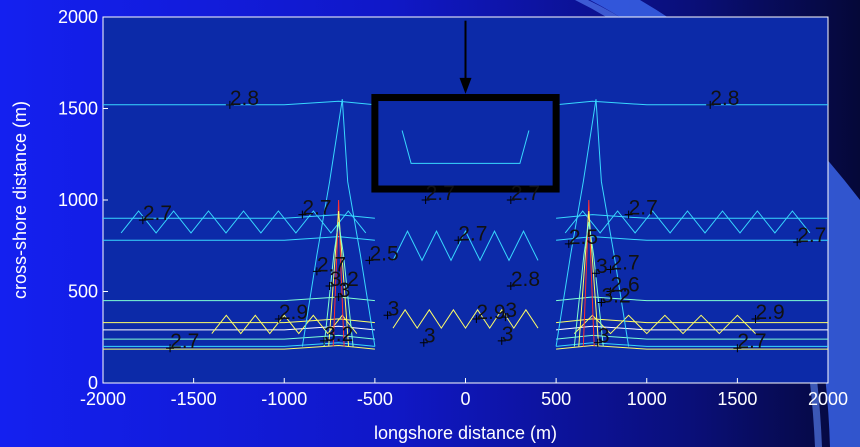 This screenshot has height=447, width=860. What do you see at coordinates (556, 399) in the screenshot?
I see `x-tick-label: 500` at bounding box center [556, 399].